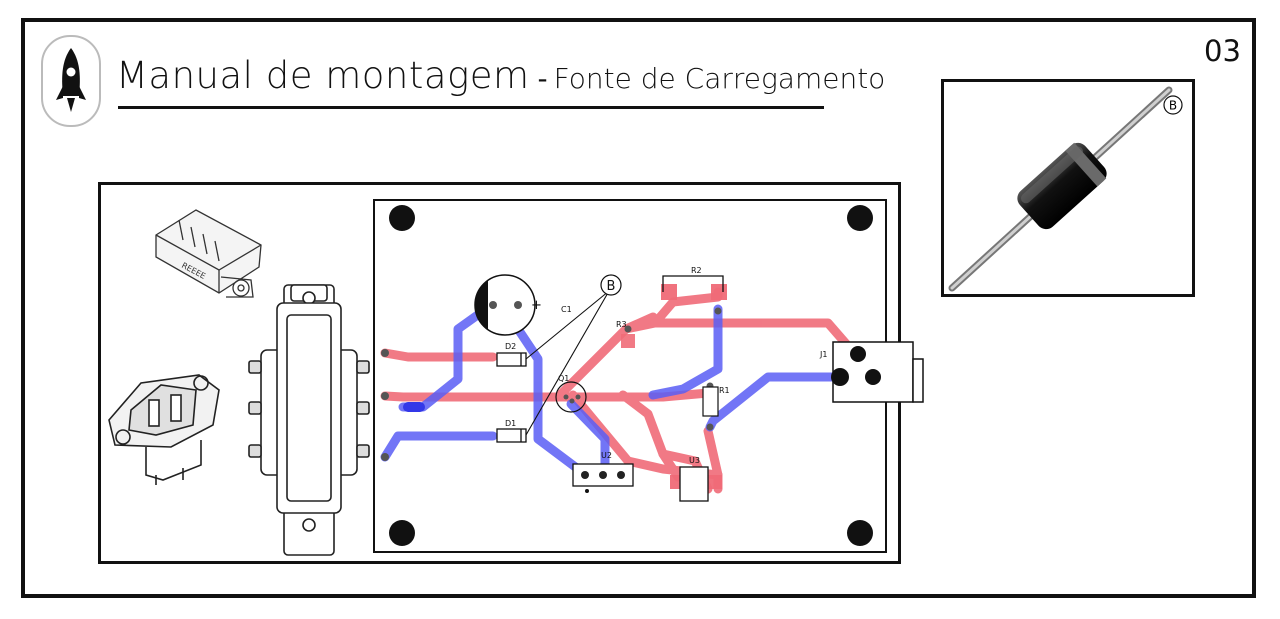 The width and height of the screenshot is (1280, 619). I want to click on svg-text: R3, so click(621, 324).